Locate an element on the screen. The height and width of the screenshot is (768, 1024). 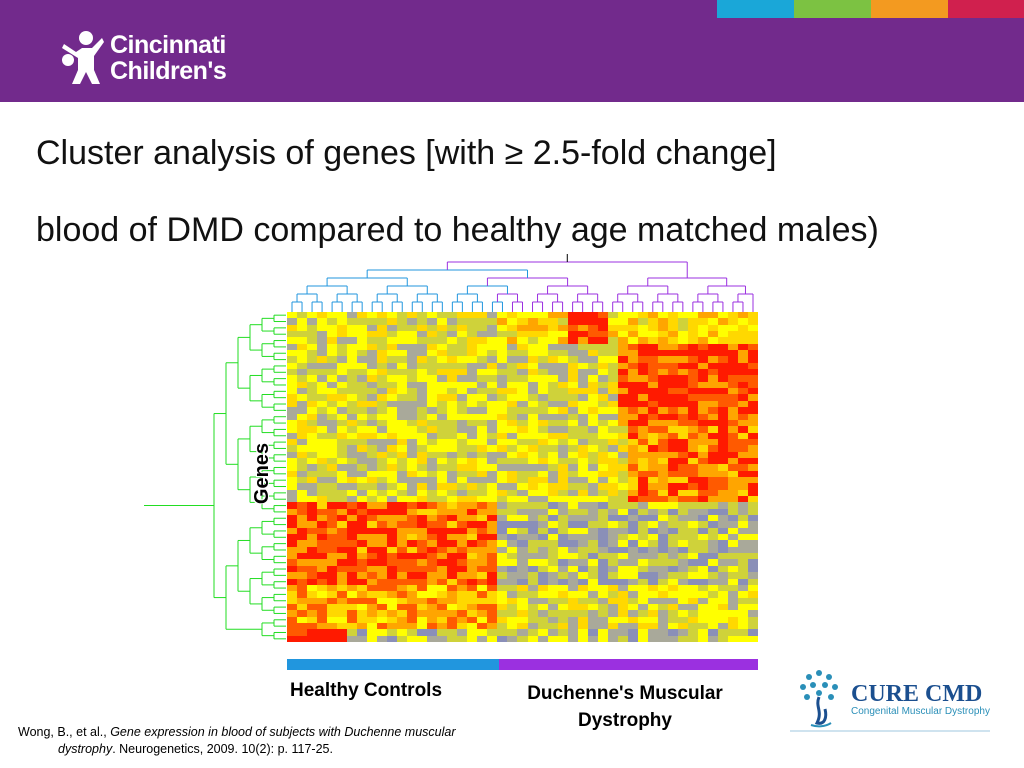
color-strip-blue is located at coordinates (755, 9).